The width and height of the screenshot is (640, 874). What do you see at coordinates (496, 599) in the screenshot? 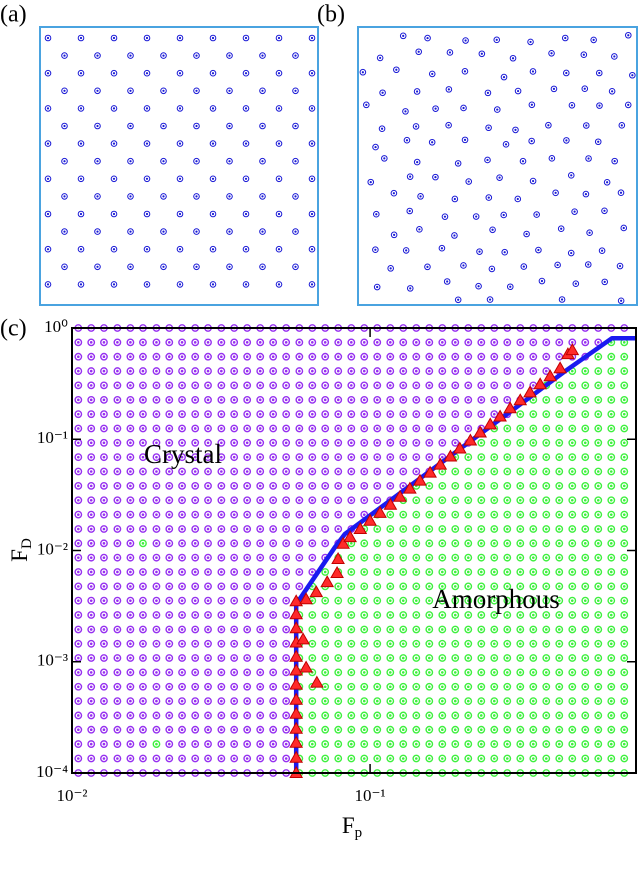
I see `annotation: Amorphous` at bounding box center [496, 599].